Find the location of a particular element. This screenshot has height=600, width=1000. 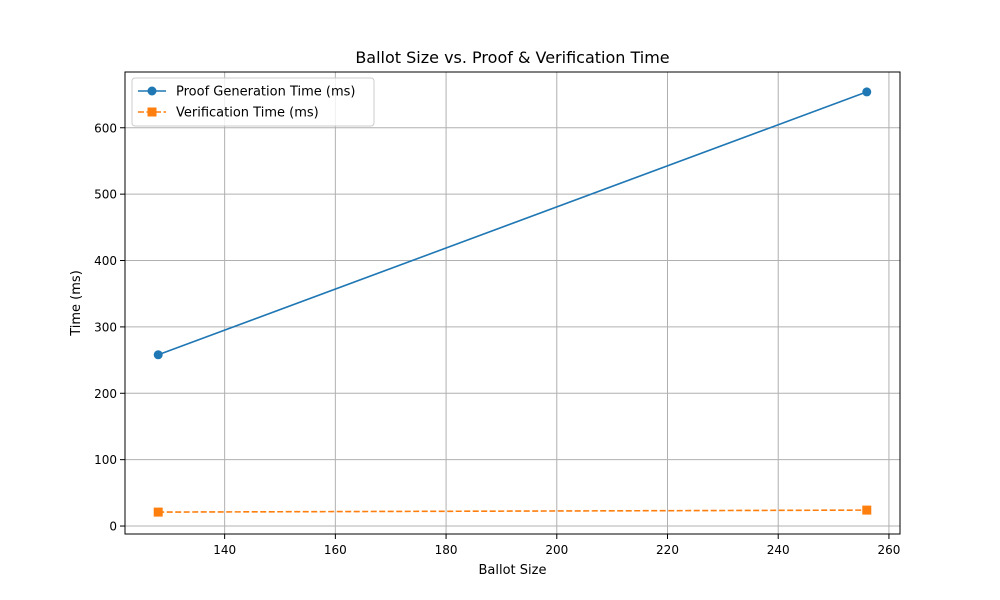

x-tick-label: 200 is located at coordinates (556, 550).